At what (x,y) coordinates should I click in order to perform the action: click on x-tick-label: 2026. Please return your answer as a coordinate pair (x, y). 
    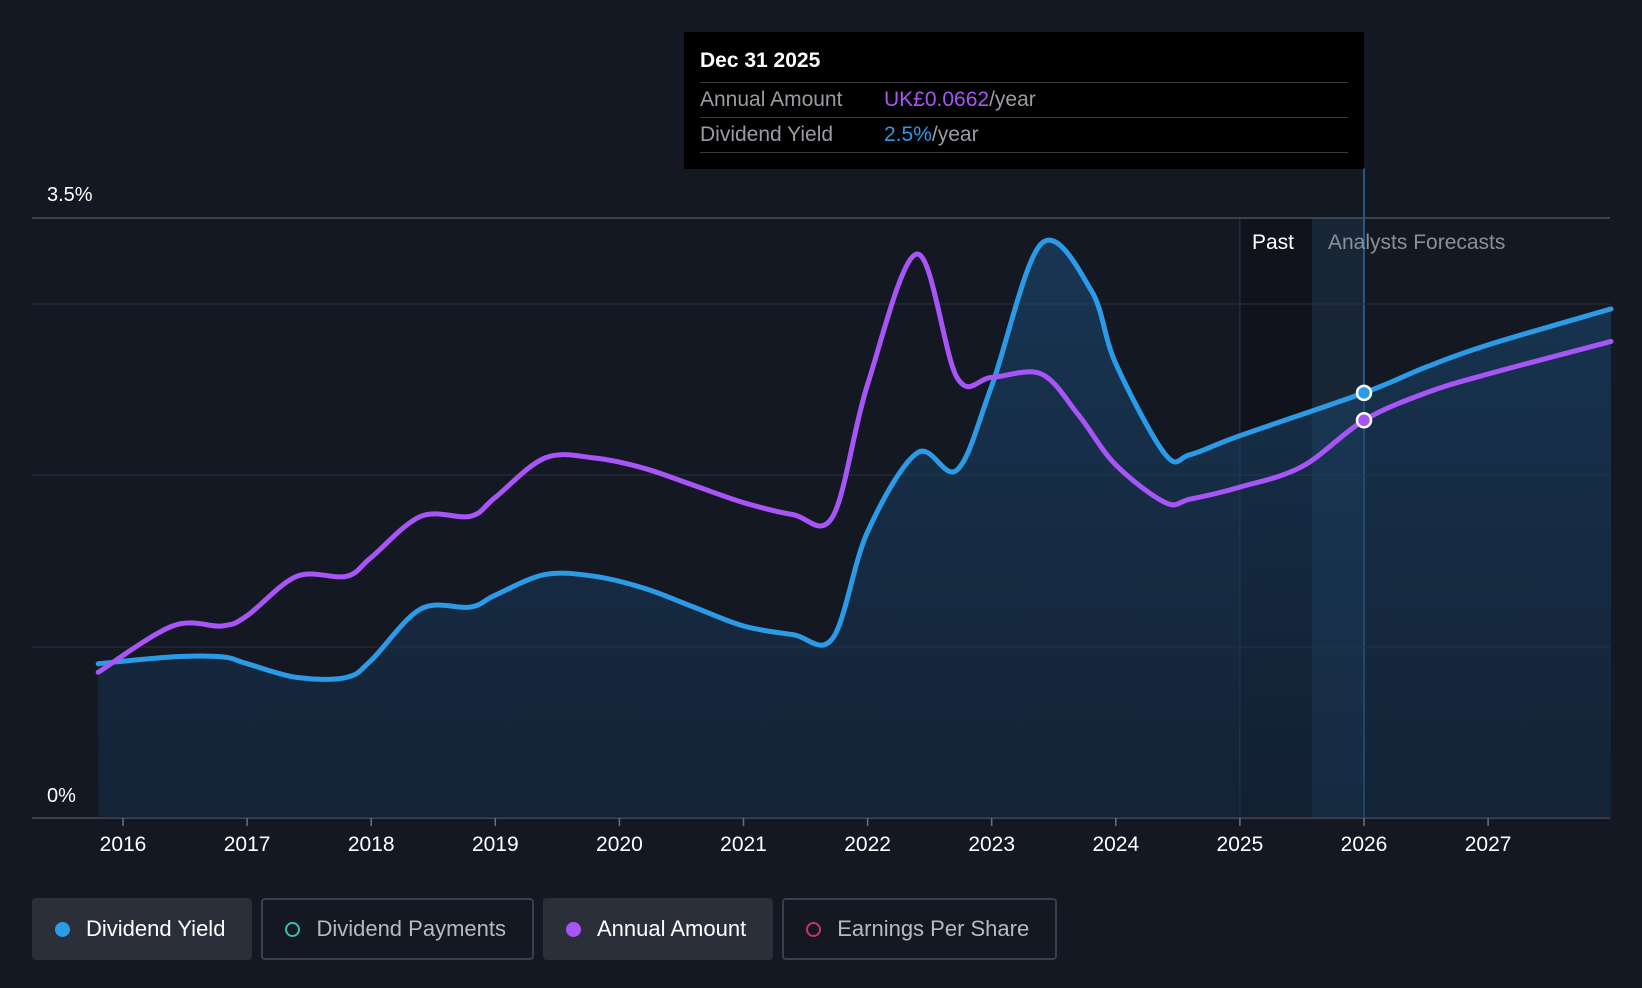
    Looking at the image, I should click on (1364, 844).